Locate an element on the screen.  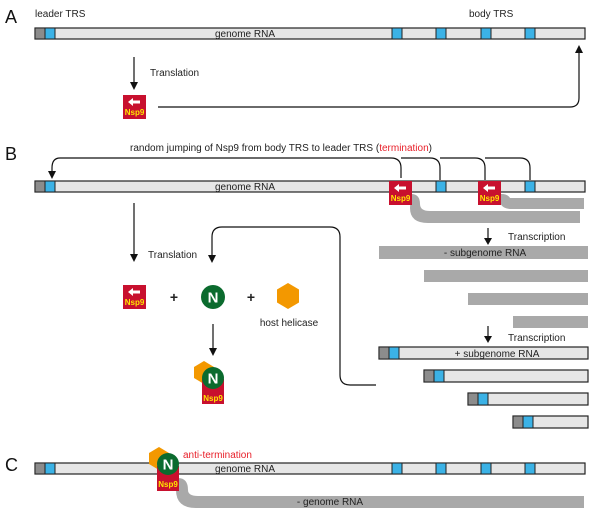
plus-subgenome-label: + subgenome RNA is located at coordinates (497, 354).